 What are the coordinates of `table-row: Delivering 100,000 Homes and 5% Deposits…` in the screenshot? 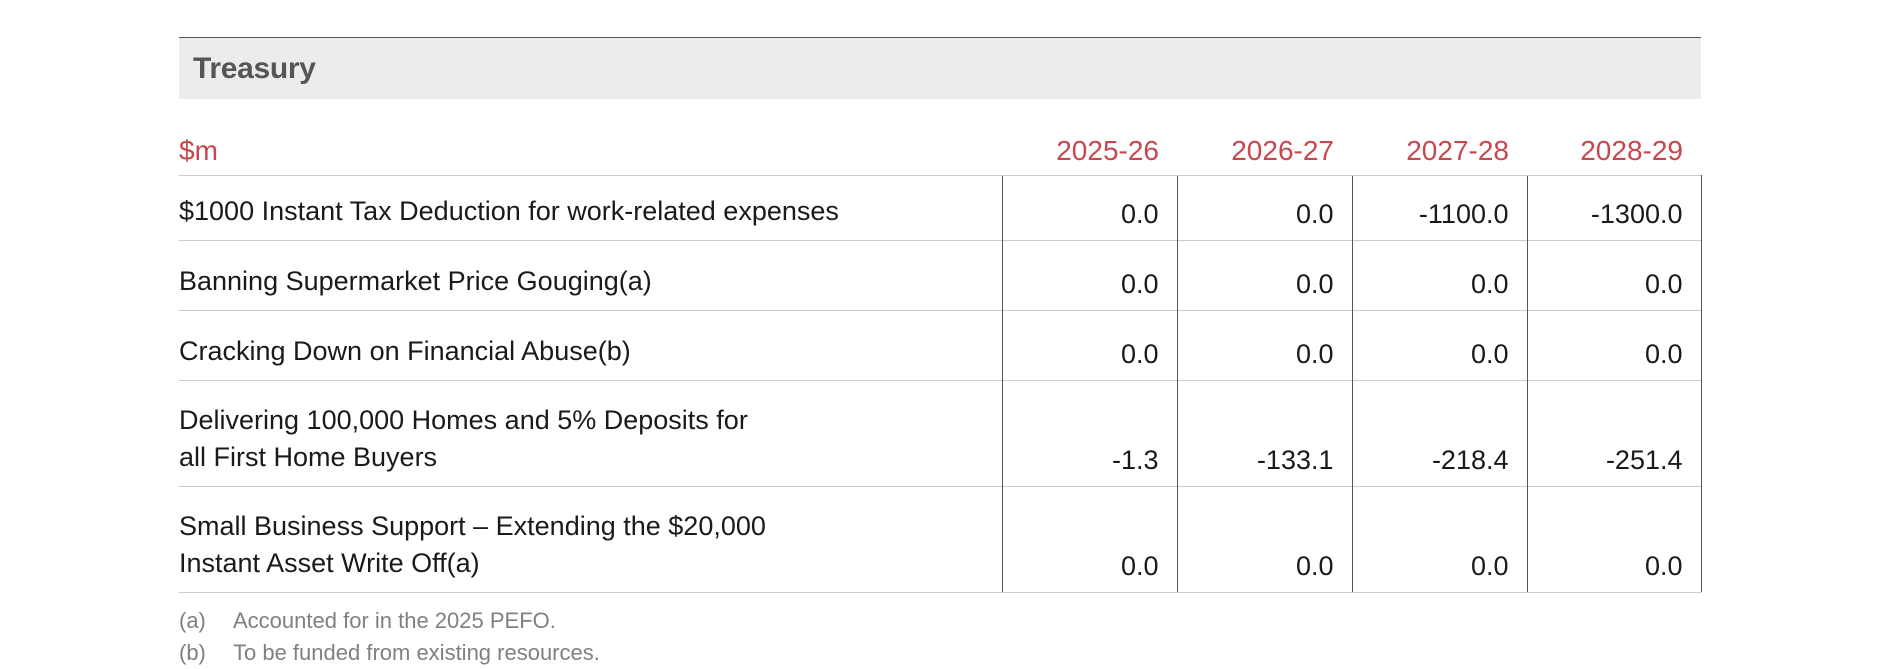 It's located at (940, 433).